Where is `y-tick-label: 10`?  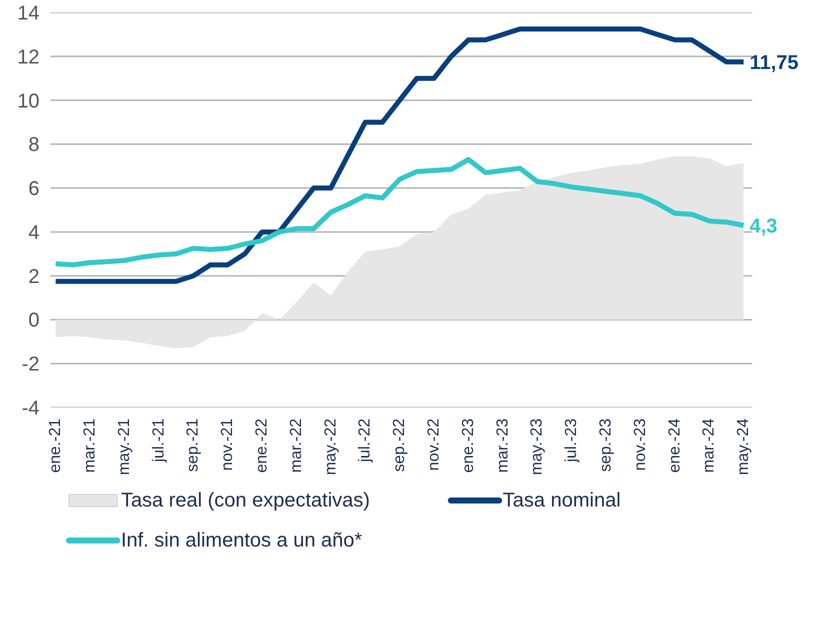
y-tick-label: 10 is located at coordinates (28, 101).